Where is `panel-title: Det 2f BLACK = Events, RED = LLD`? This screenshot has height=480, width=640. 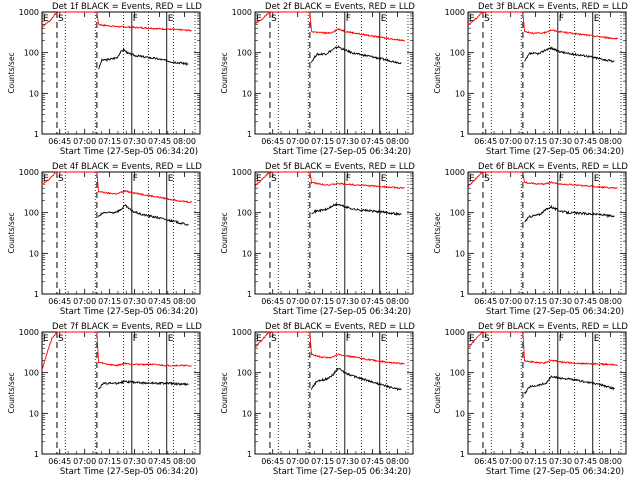
panel-title: Det 2f BLACK = Events, RED = LLD is located at coordinates (340, 7).